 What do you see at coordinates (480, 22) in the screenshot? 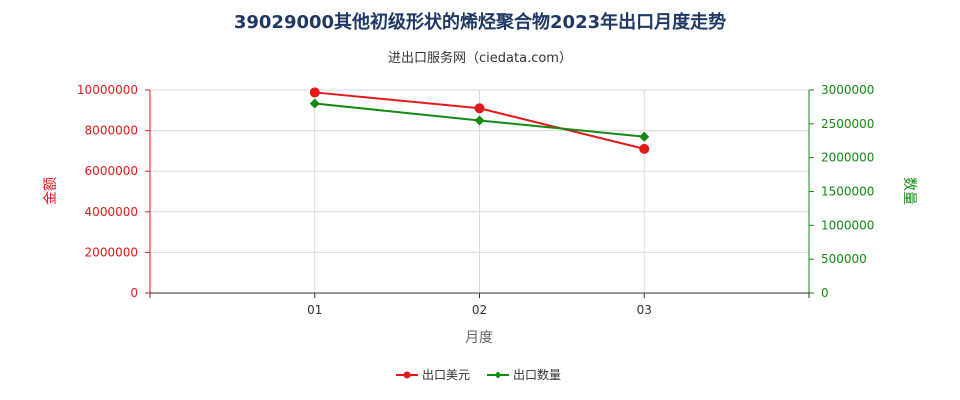
I see `chart-title: 39029000其他初级形状的烯烃聚合物2023年出口月度走势` at bounding box center [480, 22].